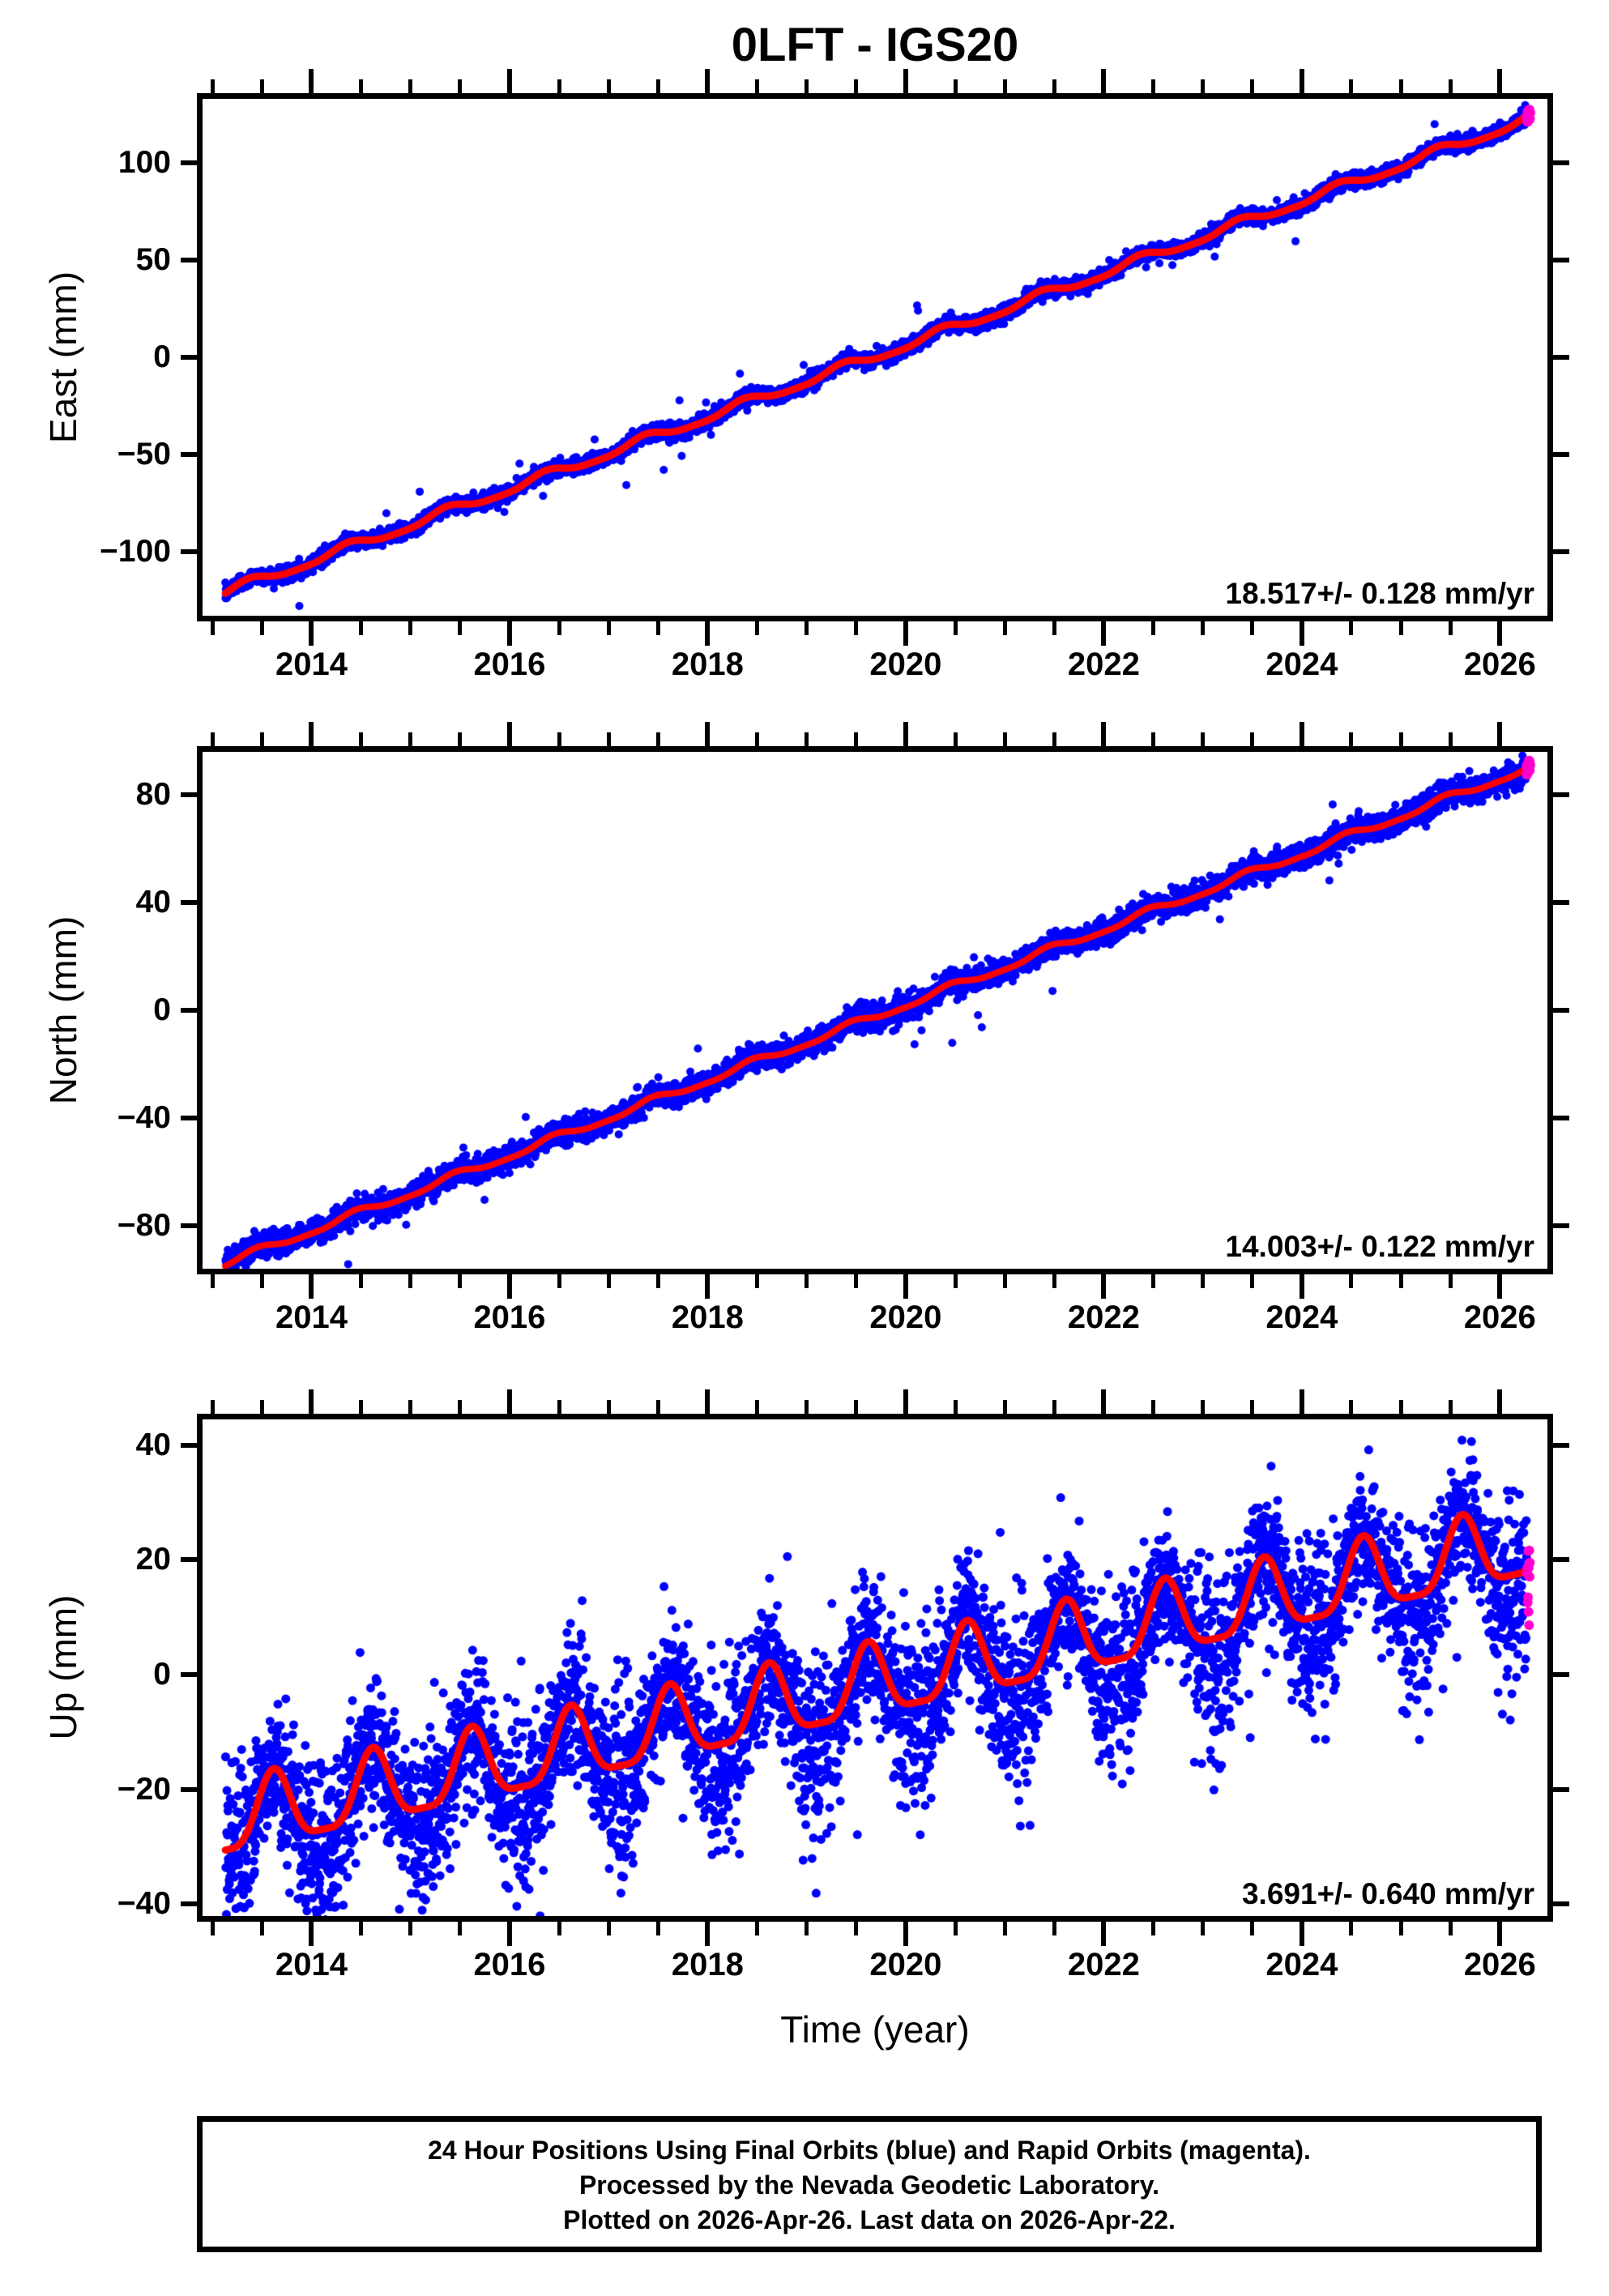  Describe the element at coordinates (153, 1559) in the screenshot. I see `y-tick-label: 20` at that location.